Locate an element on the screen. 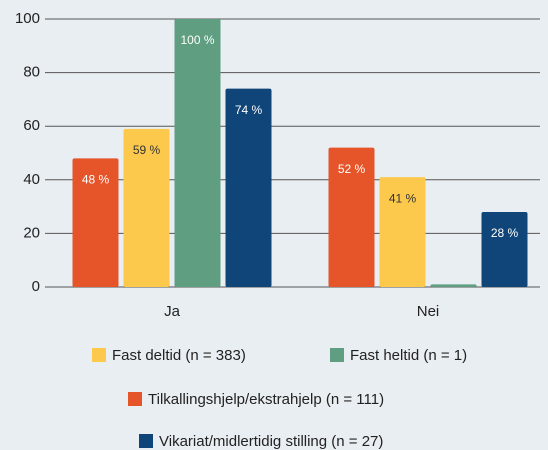  value-label: 74 % is located at coordinates (249, 110).